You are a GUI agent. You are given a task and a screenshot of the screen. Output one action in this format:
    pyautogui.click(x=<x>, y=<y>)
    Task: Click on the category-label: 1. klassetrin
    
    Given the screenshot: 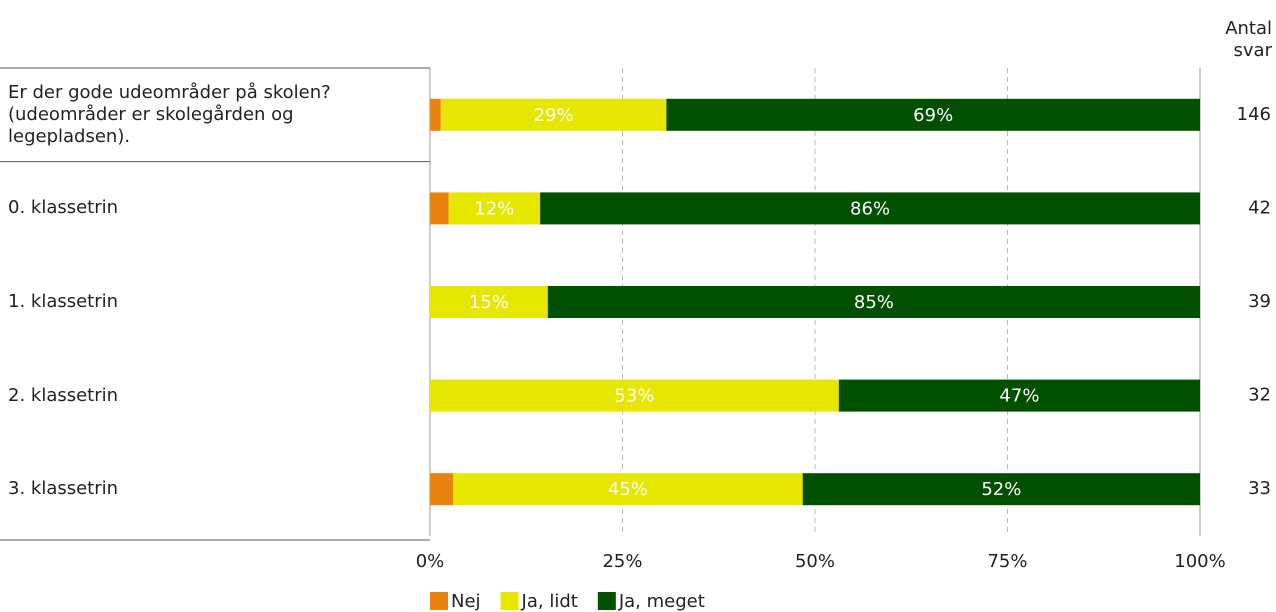 What is the action you would take?
    pyautogui.click(x=63, y=301)
    